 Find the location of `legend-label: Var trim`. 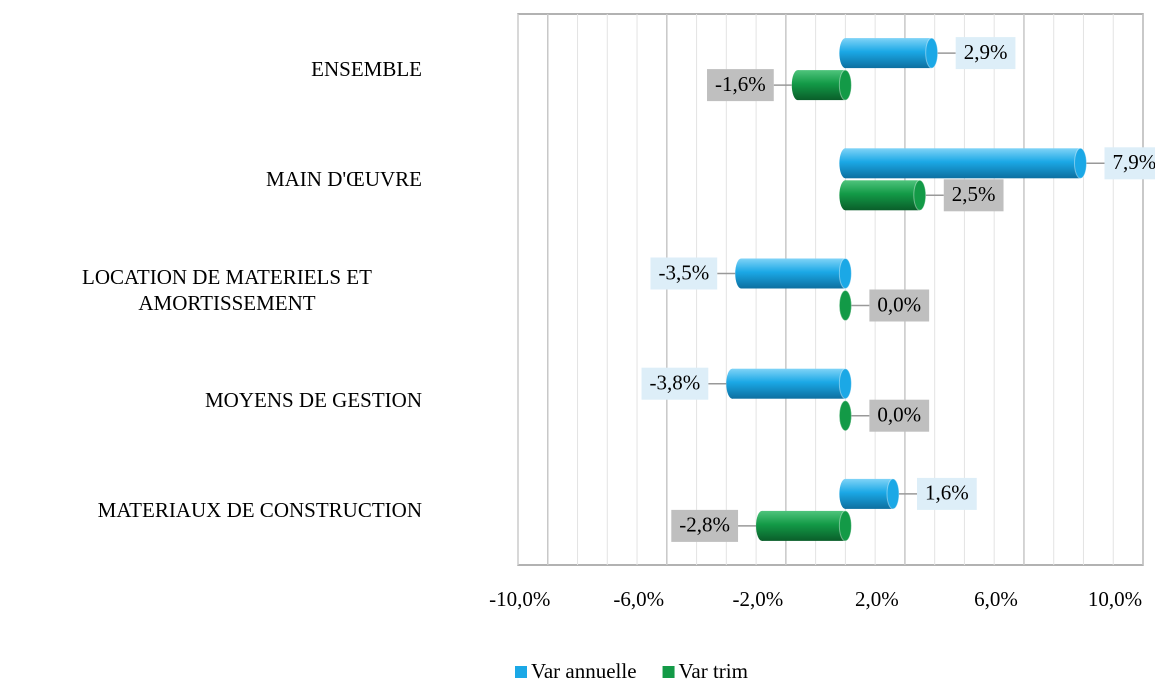

legend-label: Var trim is located at coordinates (713, 671).